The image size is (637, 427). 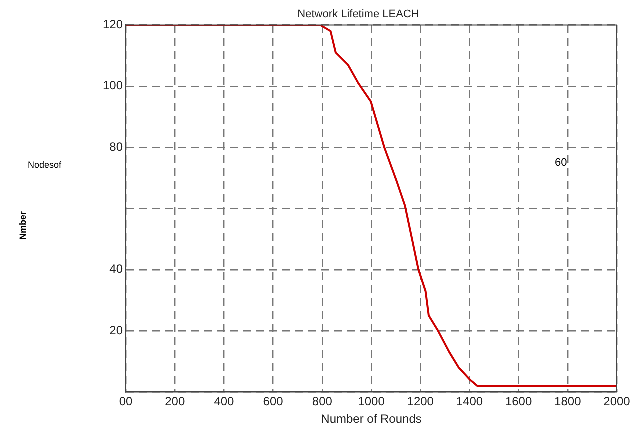 What do you see at coordinates (117, 269) in the screenshot?
I see `y-tick-label: 40` at bounding box center [117, 269].